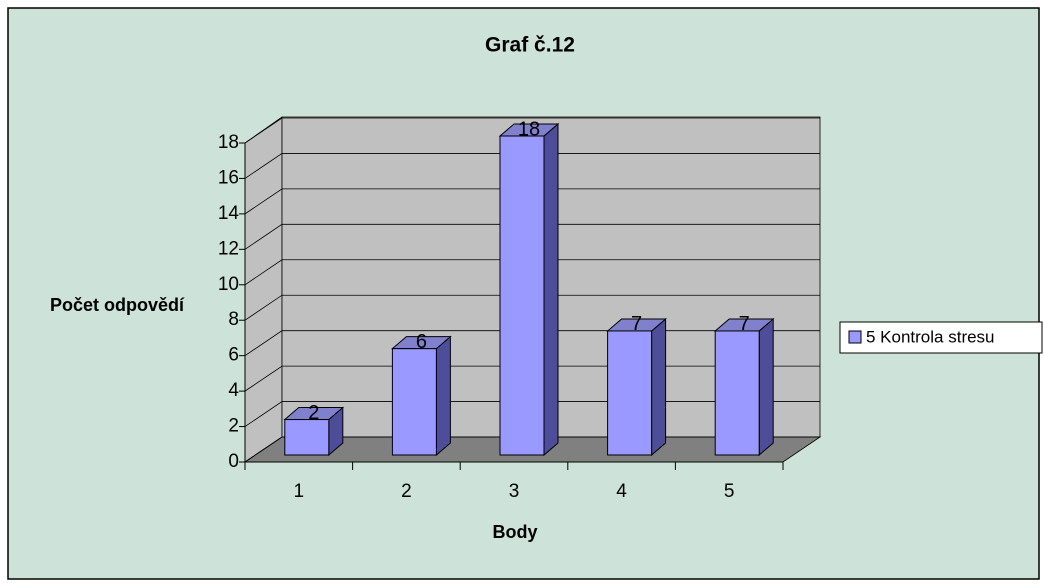  What do you see at coordinates (228, 284) in the screenshot?
I see `y-tick-label: 10` at bounding box center [228, 284].